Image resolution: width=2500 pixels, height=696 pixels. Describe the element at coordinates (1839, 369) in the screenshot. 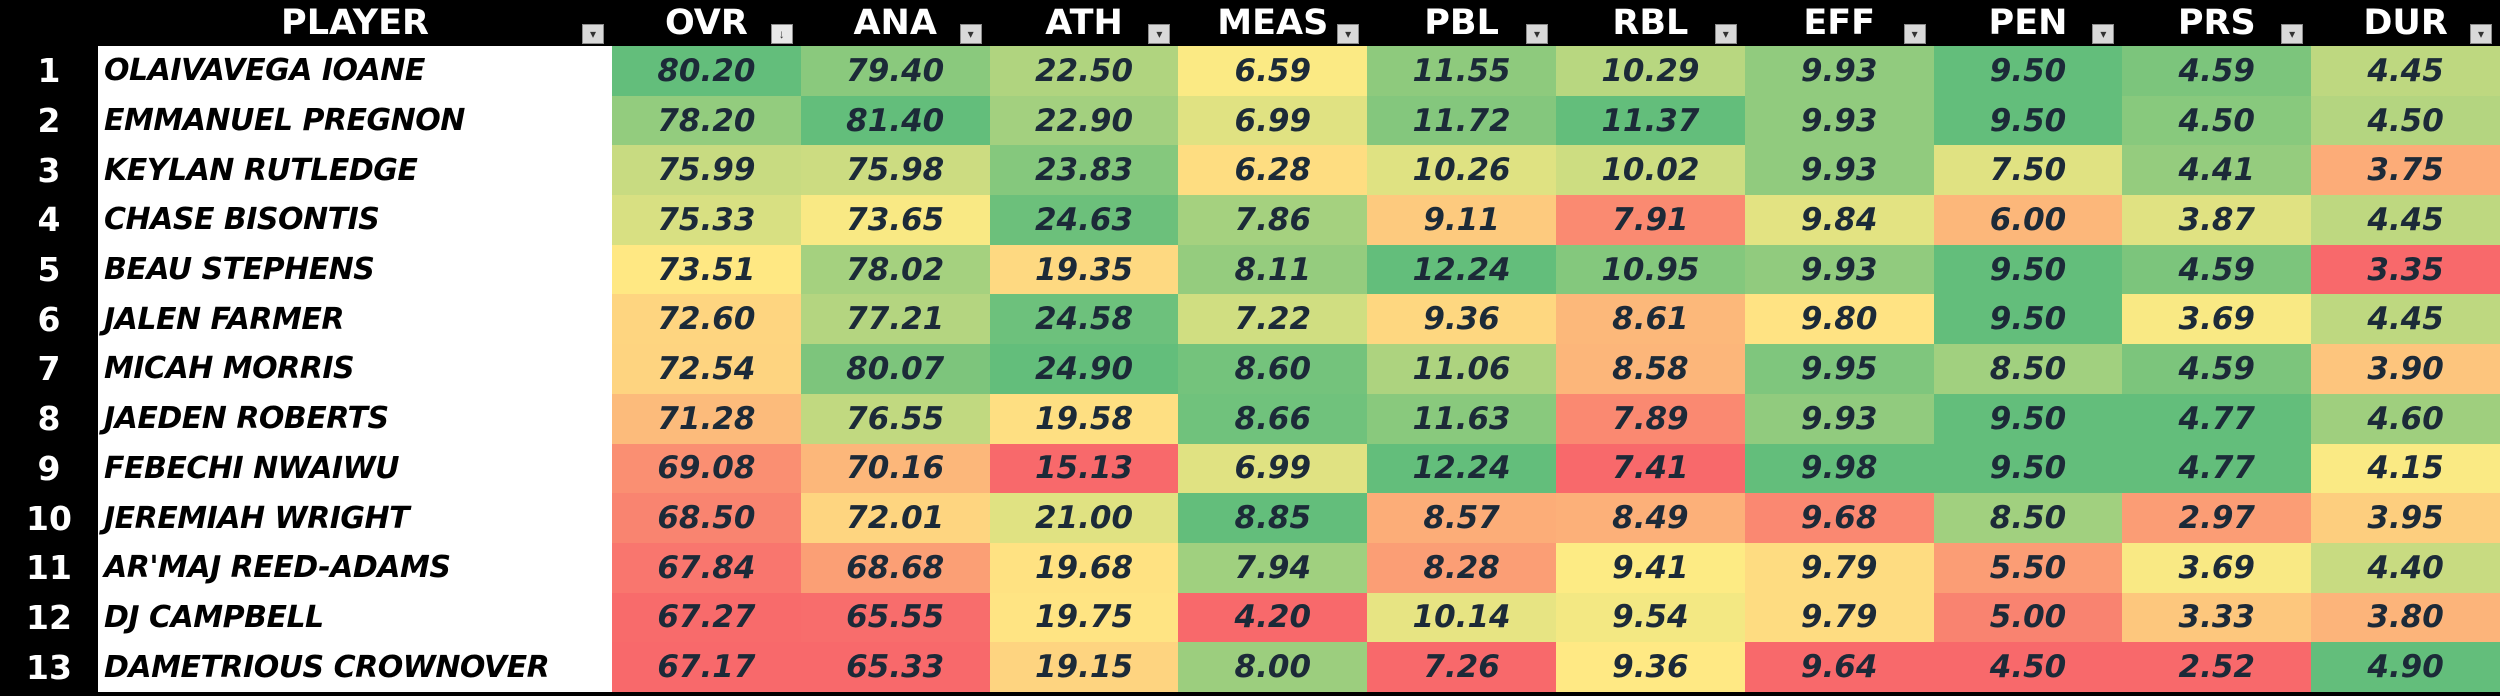

I see `eff-cell: 9.95` at that location.